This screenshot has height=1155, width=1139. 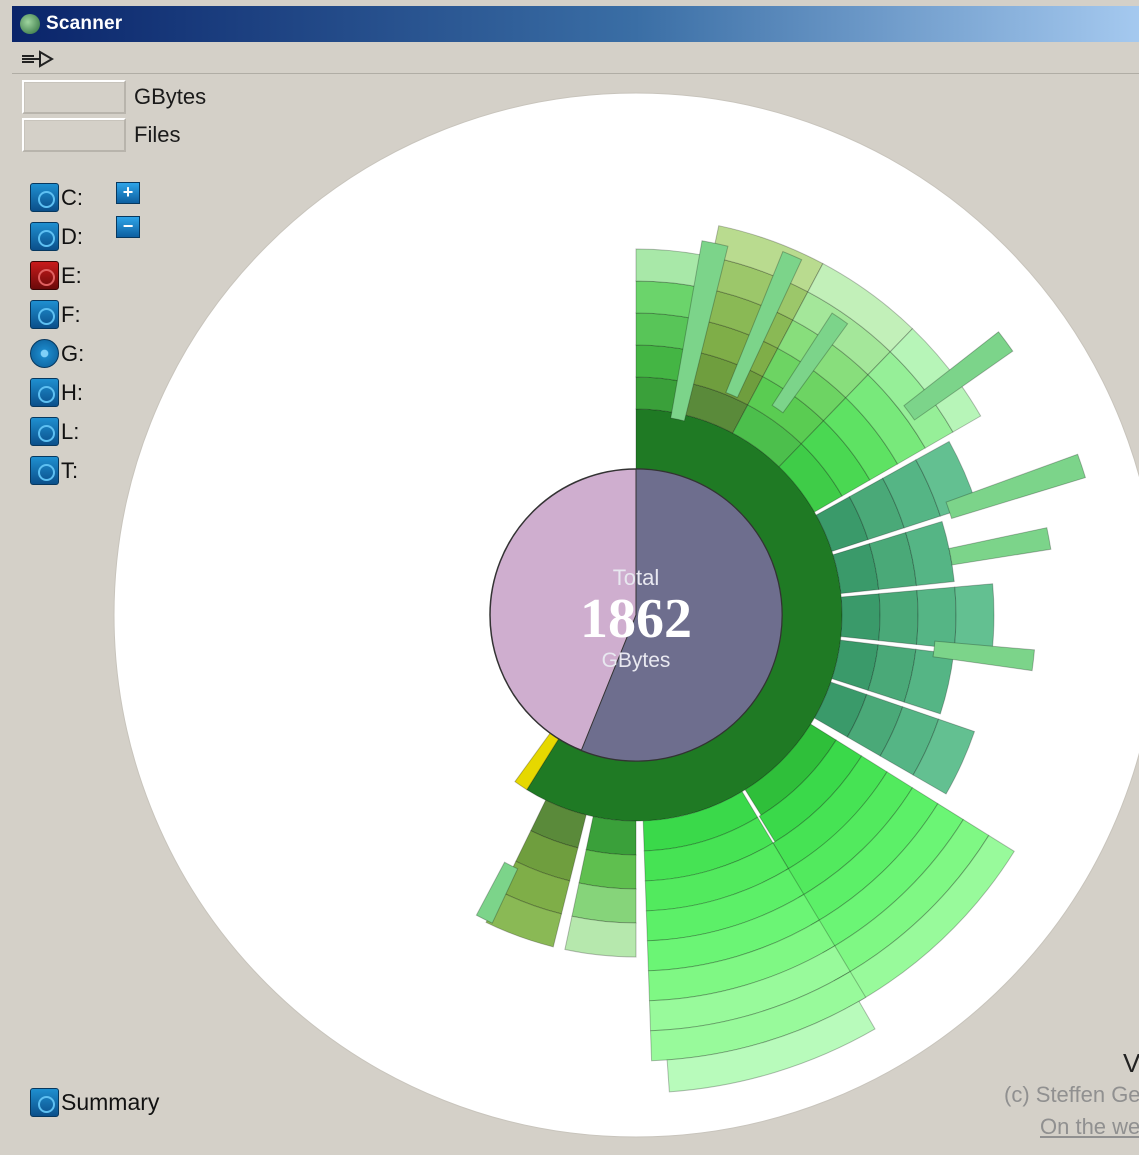 I want to click on drive-label: F:, so click(x=71, y=314).